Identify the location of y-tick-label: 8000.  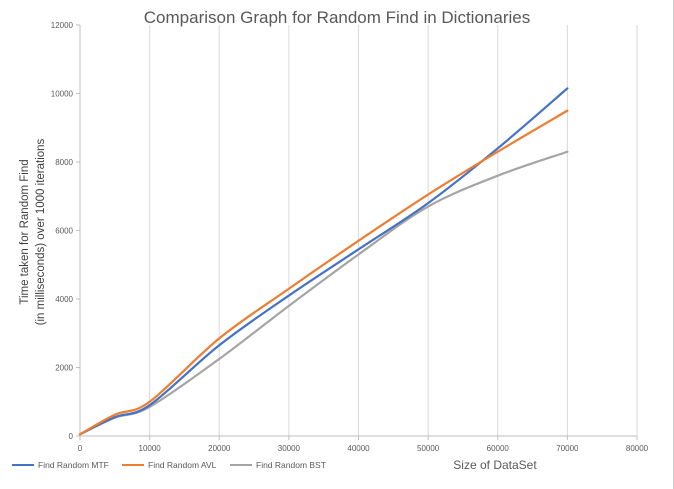
(64, 162).